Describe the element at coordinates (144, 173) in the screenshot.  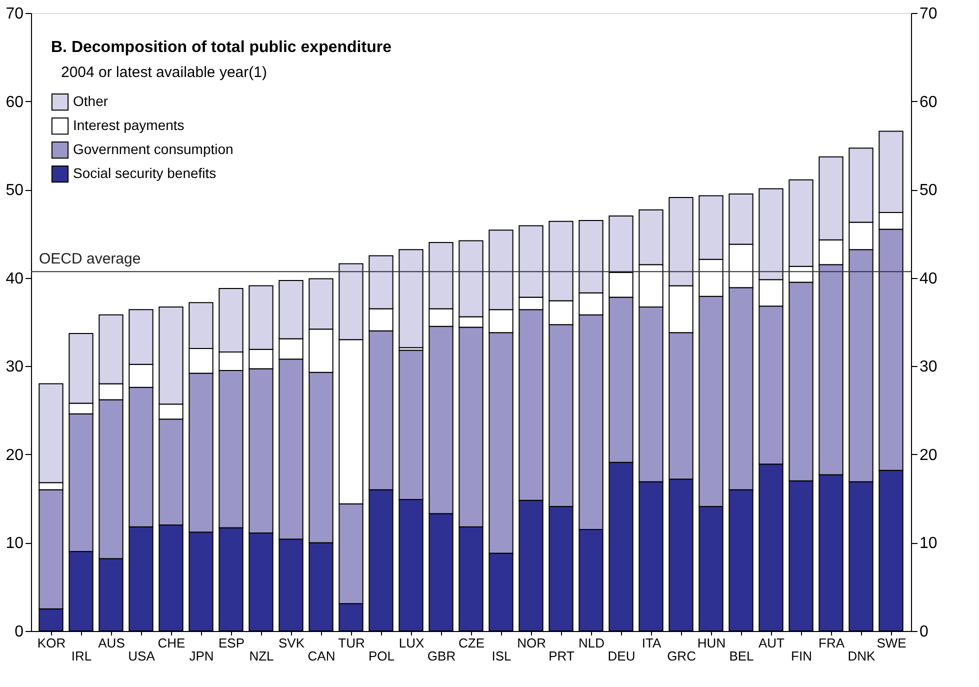
I see `legend-label: Social security benefits` at that location.